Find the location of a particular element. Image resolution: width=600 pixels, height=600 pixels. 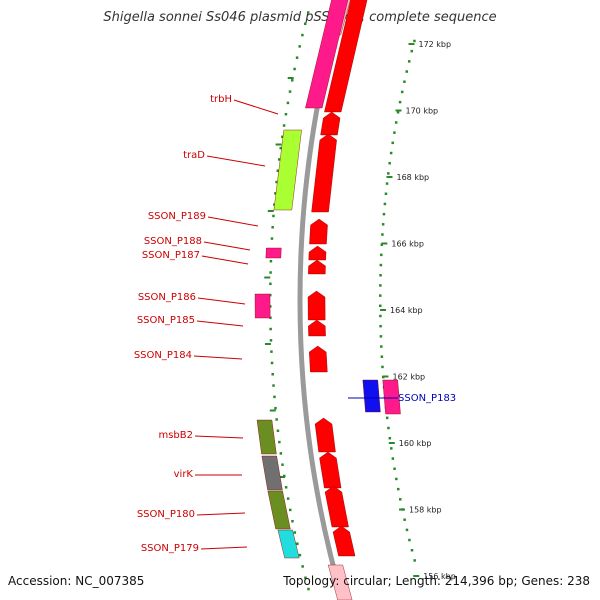

gene-label: msbB2 is located at coordinates (175, 435).